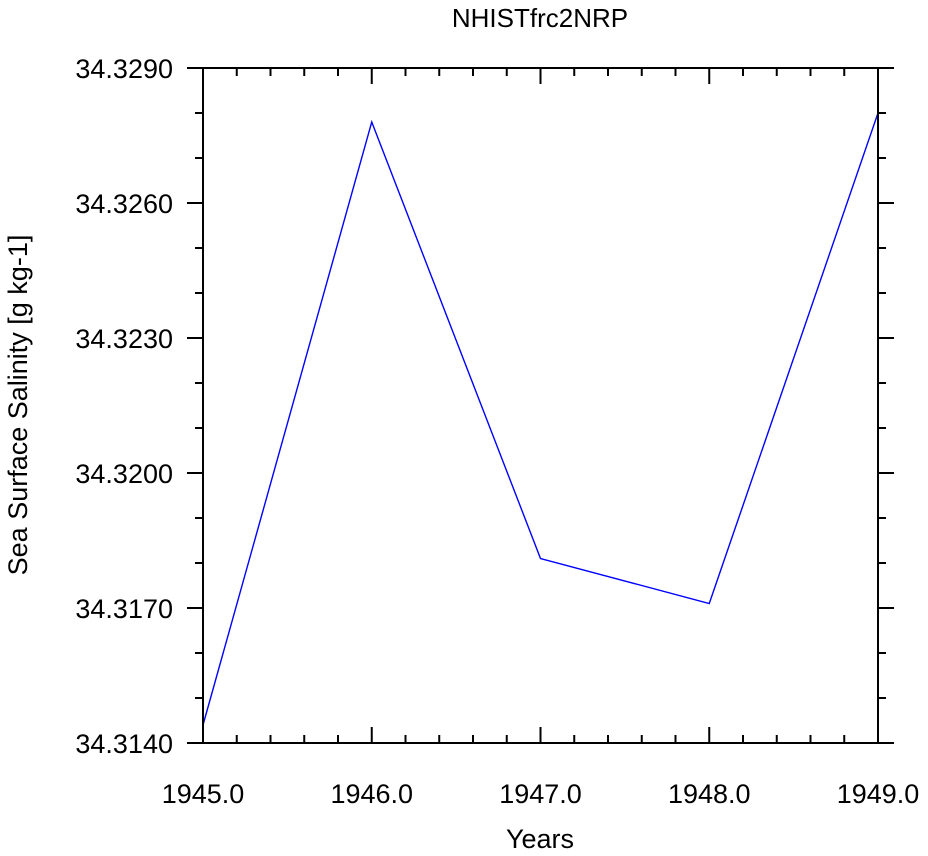  What do you see at coordinates (124, 474) in the screenshot?
I see `y-tick-label: 34.3200` at bounding box center [124, 474].